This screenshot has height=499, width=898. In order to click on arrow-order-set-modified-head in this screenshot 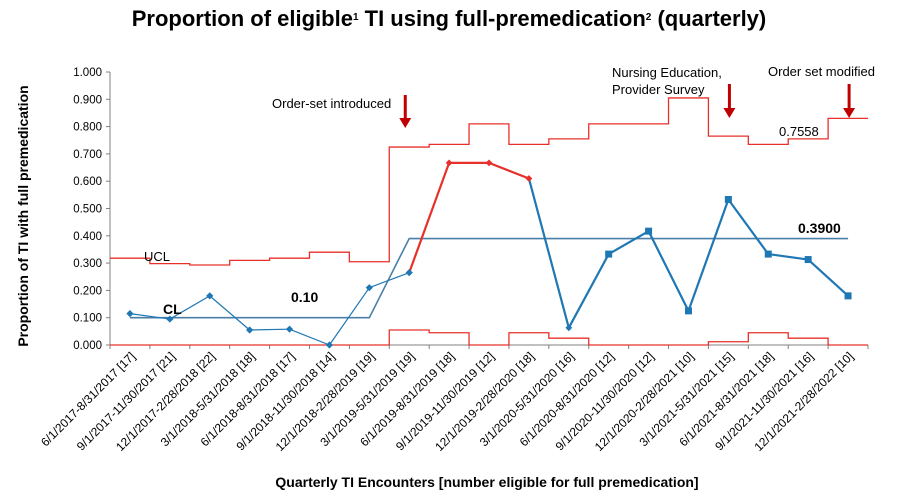, I will do `click(849, 113)`.